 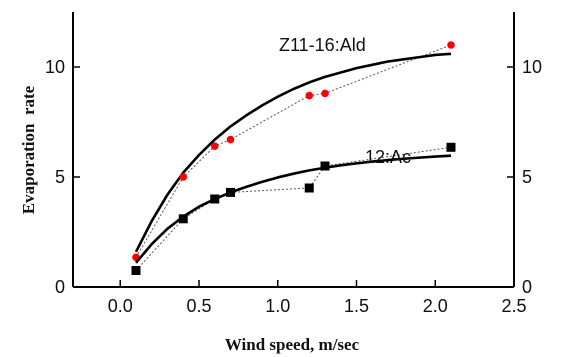 I want to click on right-y-tick-label: 5, so click(x=527, y=177).